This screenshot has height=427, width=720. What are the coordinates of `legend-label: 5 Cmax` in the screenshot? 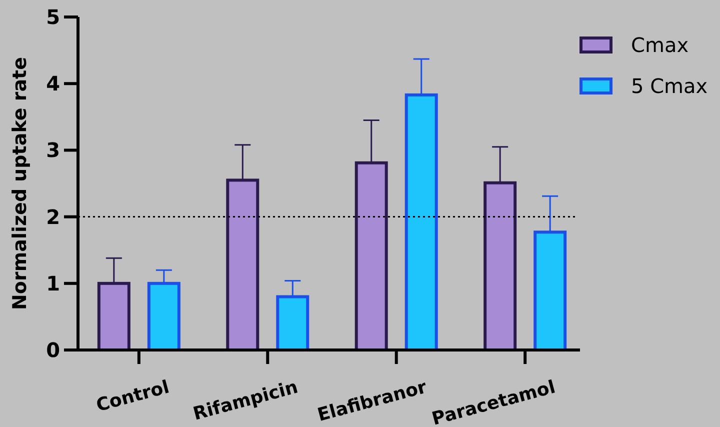 It's located at (669, 86).